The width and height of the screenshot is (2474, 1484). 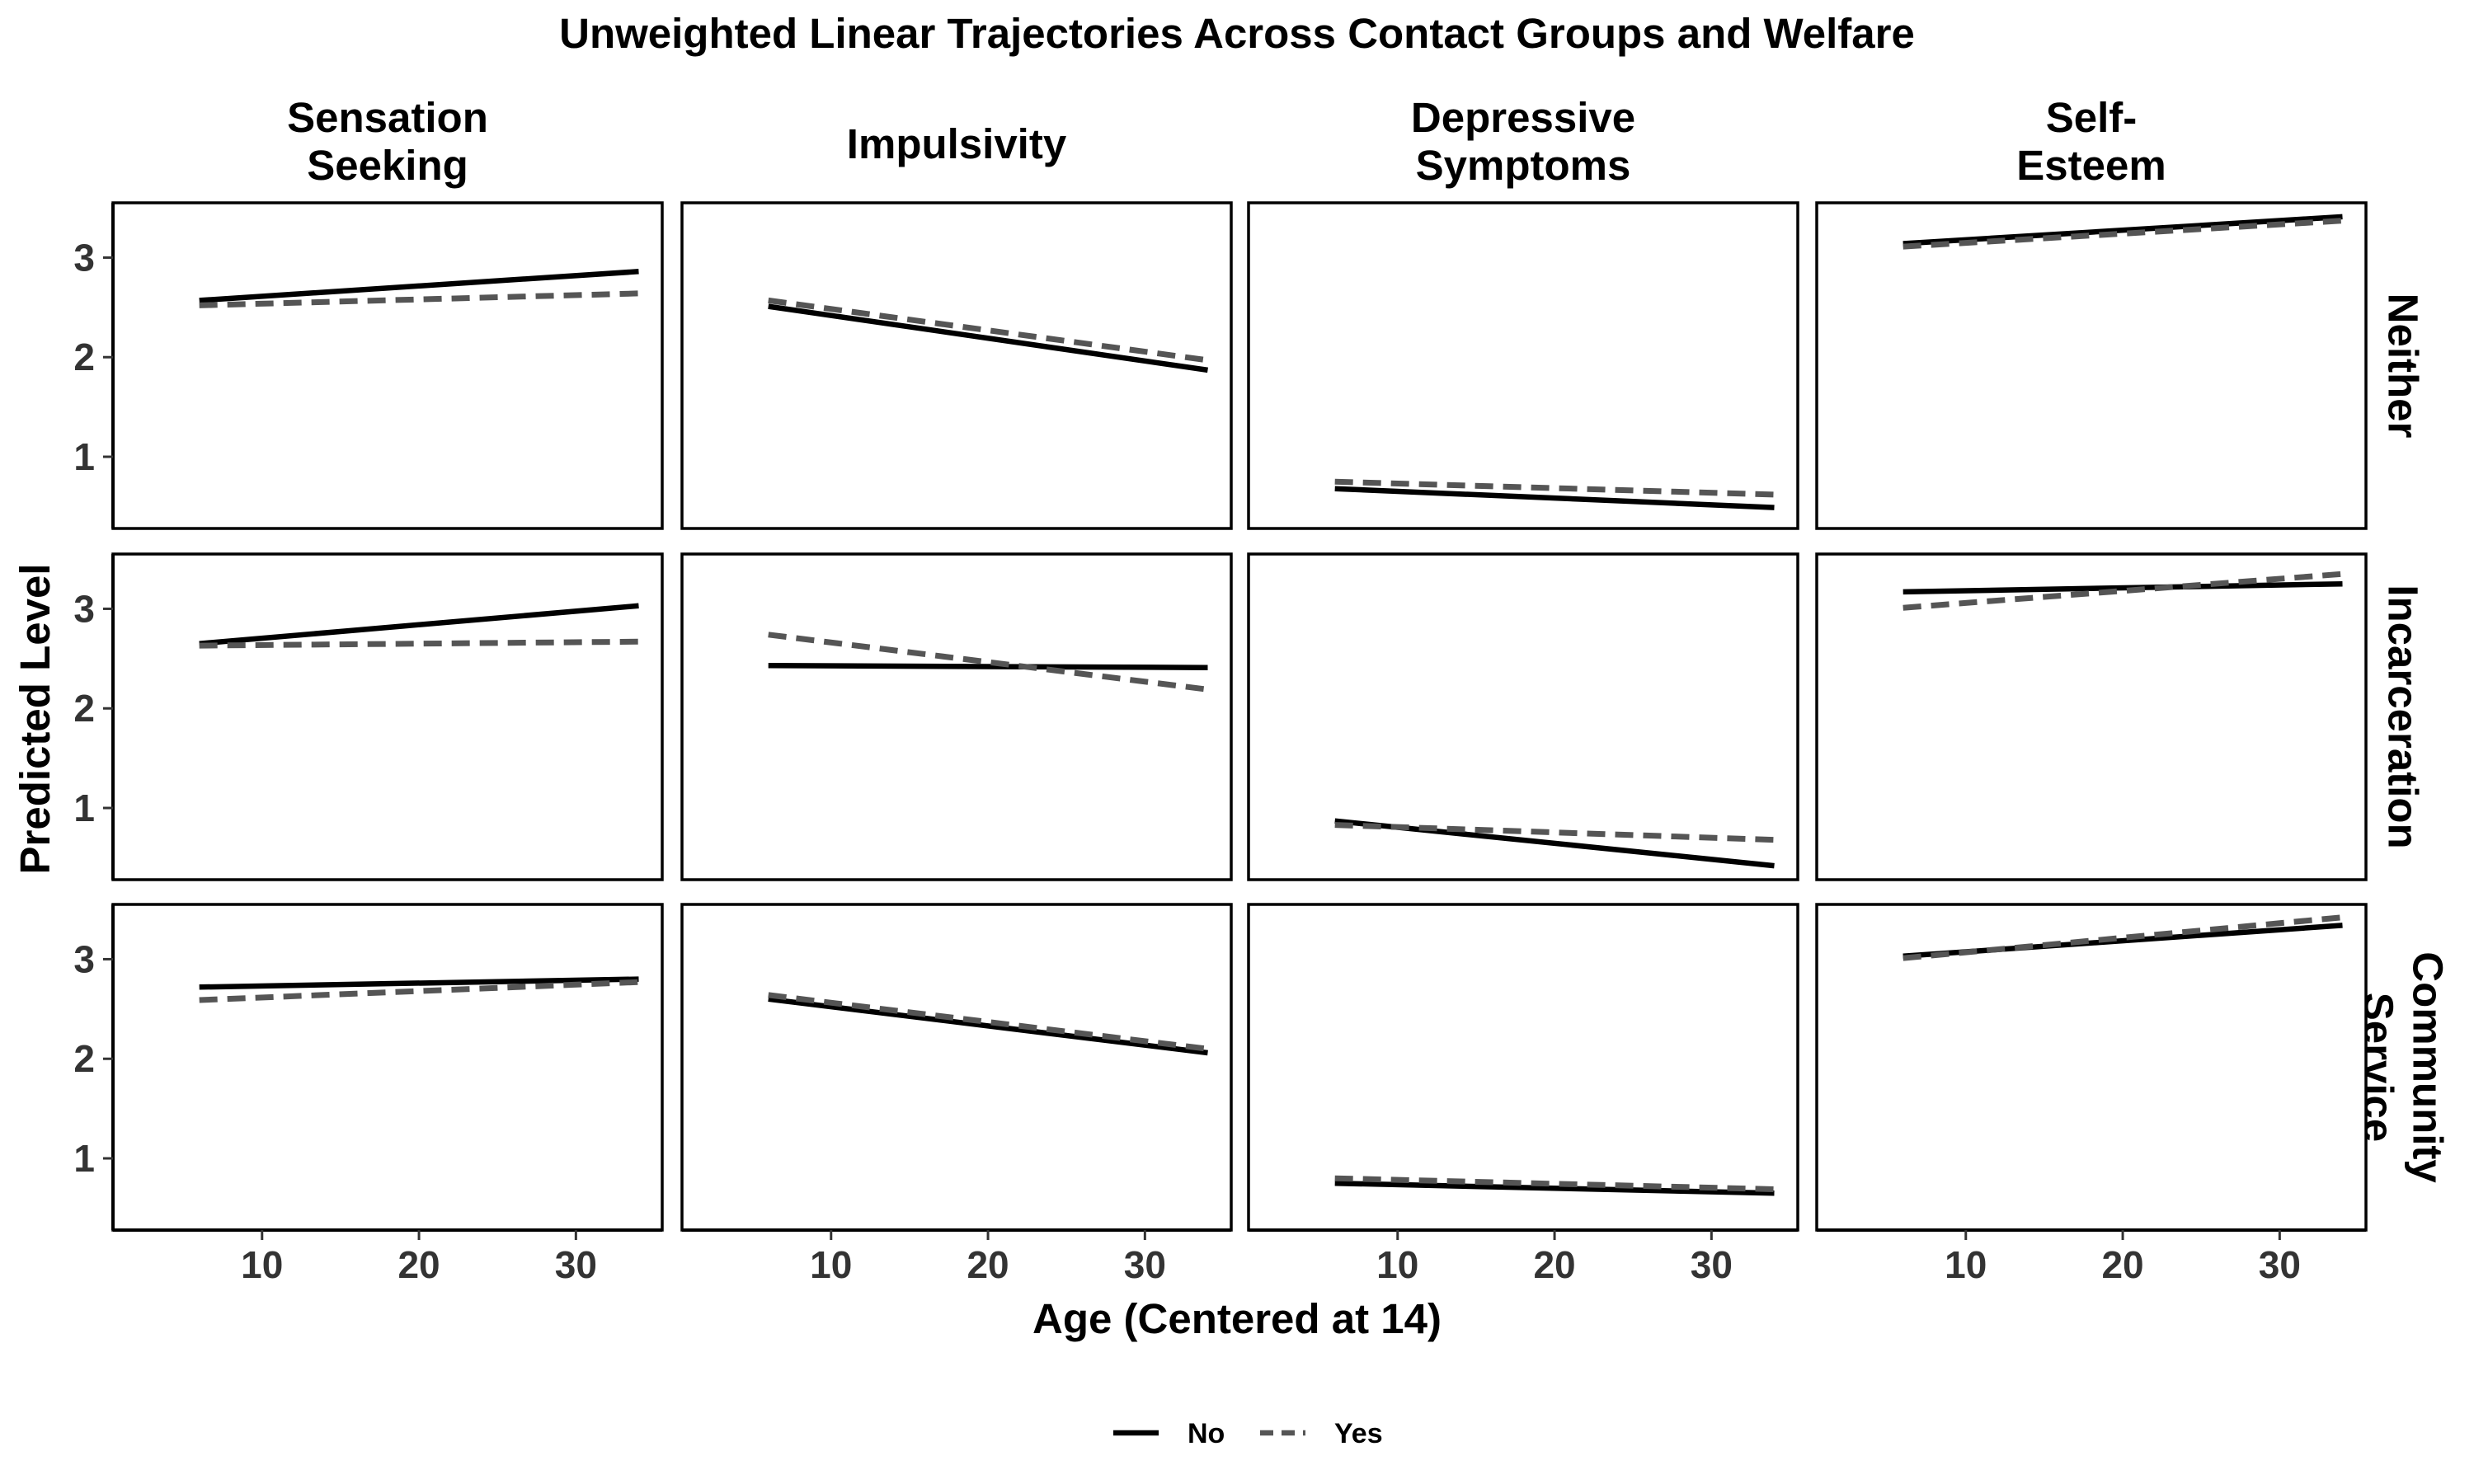 What do you see at coordinates (2092, 117) in the screenshot?
I see `column-strip-label: Self-` at bounding box center [2092, 117].